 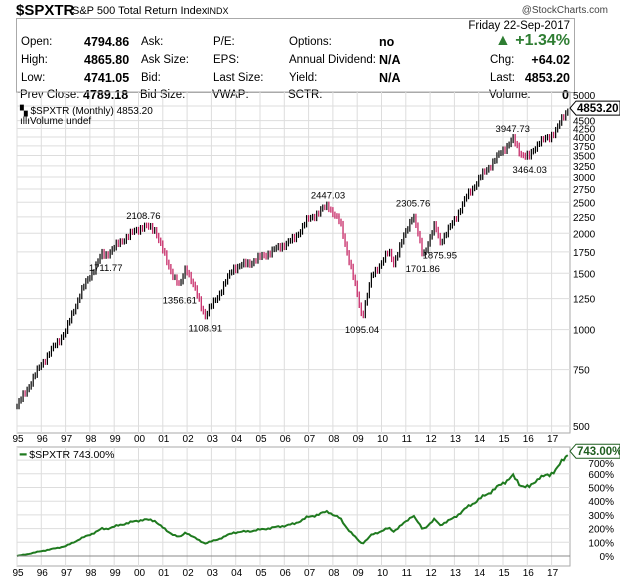 What do you see at coordinates (584, 190) in the screenshot?
I see `y-tick-label: 2750` at bounding box center [584, 190].